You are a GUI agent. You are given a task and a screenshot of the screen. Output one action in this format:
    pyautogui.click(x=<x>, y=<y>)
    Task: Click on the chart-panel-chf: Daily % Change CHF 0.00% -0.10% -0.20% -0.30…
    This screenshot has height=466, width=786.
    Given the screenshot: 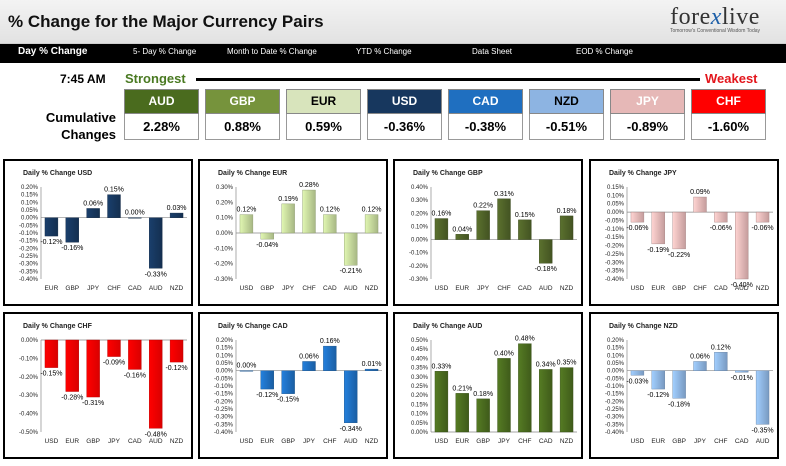 What is the action you would take?
    pyautogui.click(x=98, y=385)
    